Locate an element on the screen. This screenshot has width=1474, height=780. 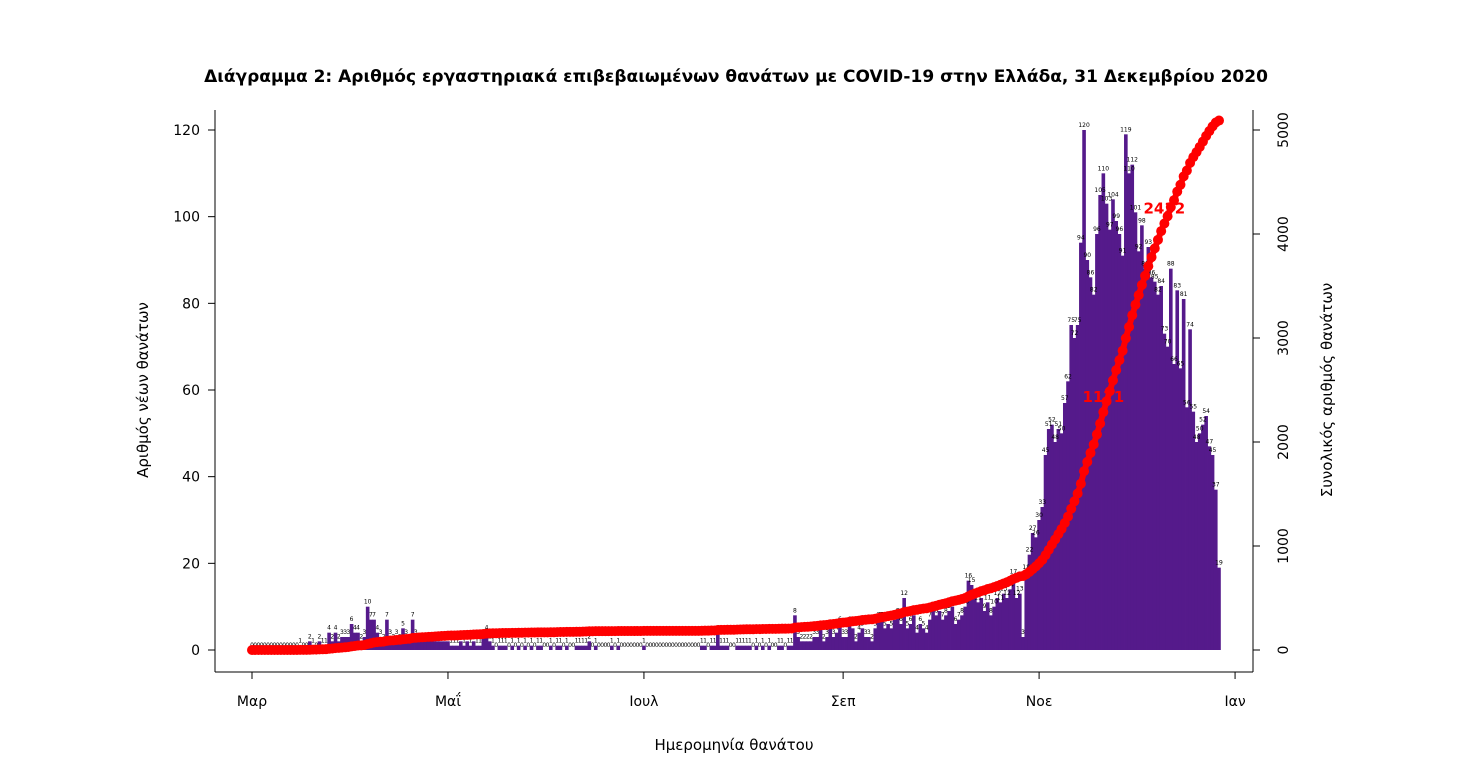
y-tick-label: 100 is located at coordinates (186, 218).